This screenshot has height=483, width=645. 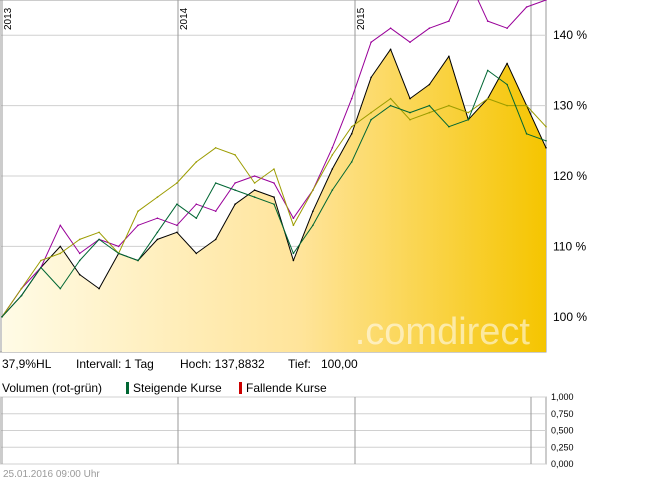 What do you see at coordinates (8, 18) in the screenshot?
I see `year-label: 2013` at bounding box center [8, 18].